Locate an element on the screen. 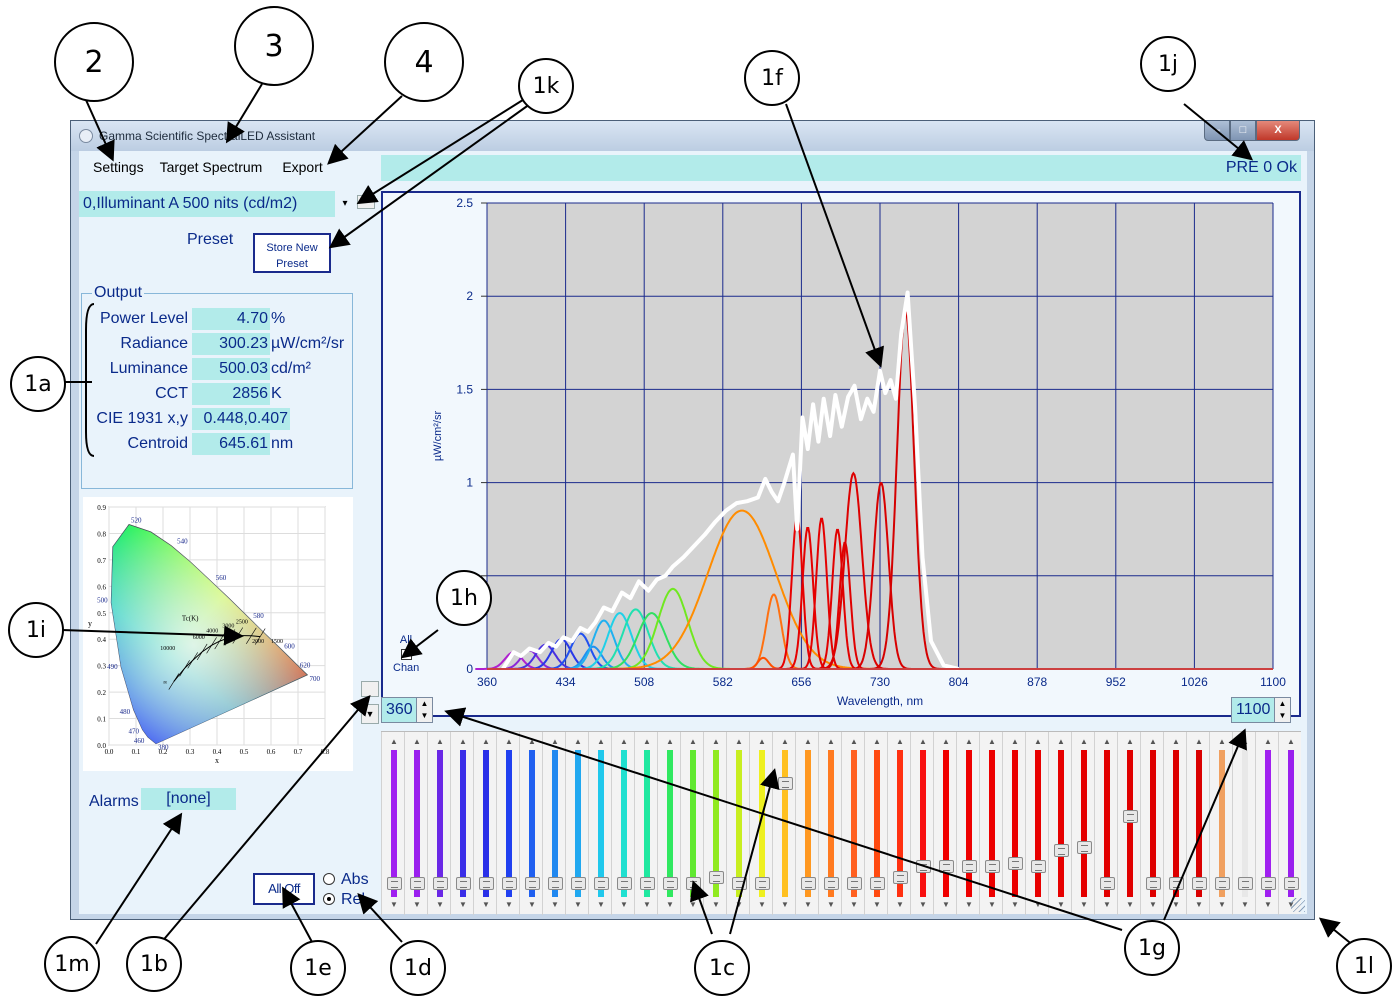  chevron-down-icon: ▾ is located at coordinates (345, 203).